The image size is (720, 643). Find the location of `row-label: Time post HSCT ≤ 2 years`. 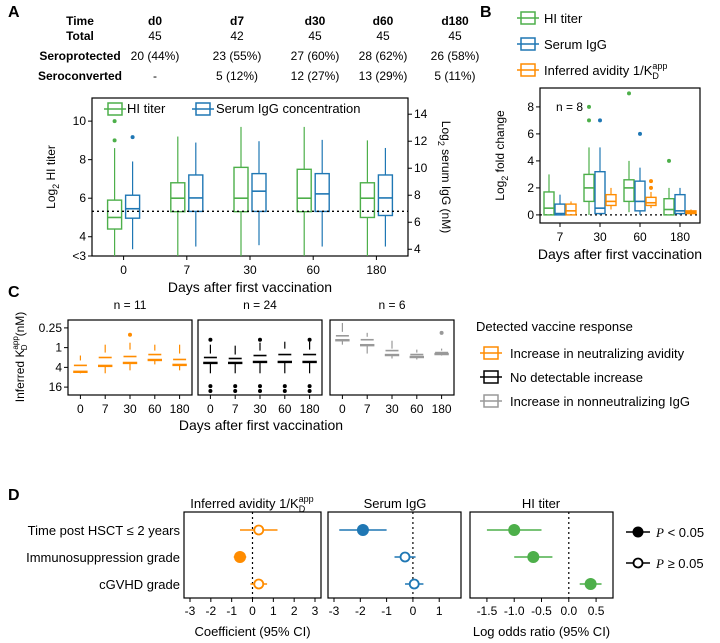

row-label: Time post HSCT ≤ 2 years is located at coordinates (104, 530).